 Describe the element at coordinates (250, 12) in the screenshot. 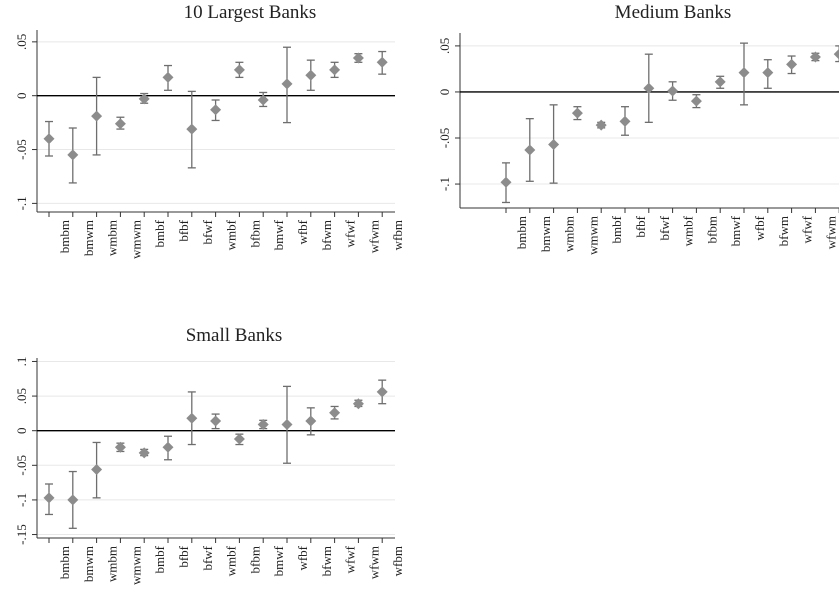

I see `panel-title: 10 Largest Banks` at that location.